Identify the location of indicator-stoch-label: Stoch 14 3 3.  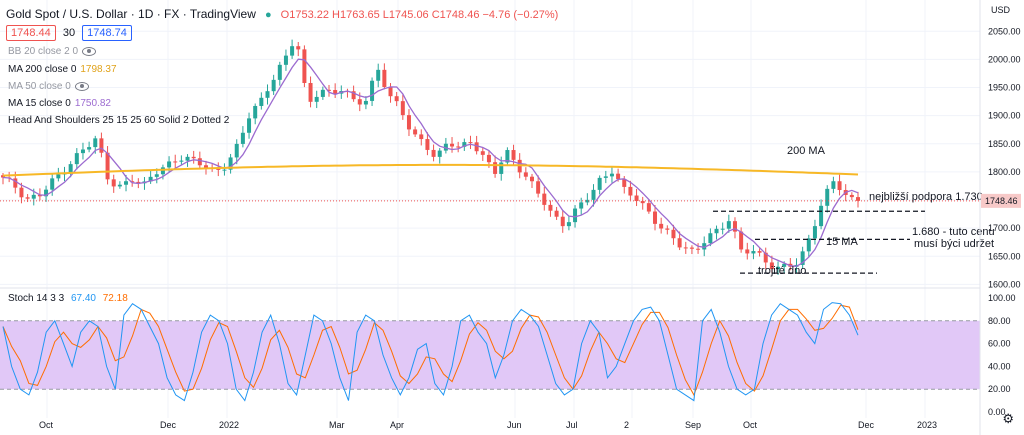
(36, 298).